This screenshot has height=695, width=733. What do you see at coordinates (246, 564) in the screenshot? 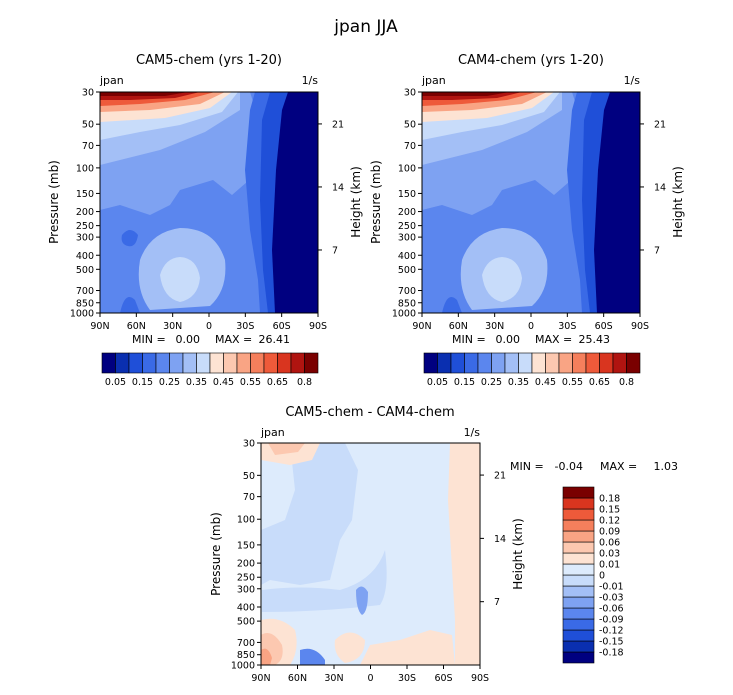
I see `y-tick-label: 200` at bounding box center [246, 564].